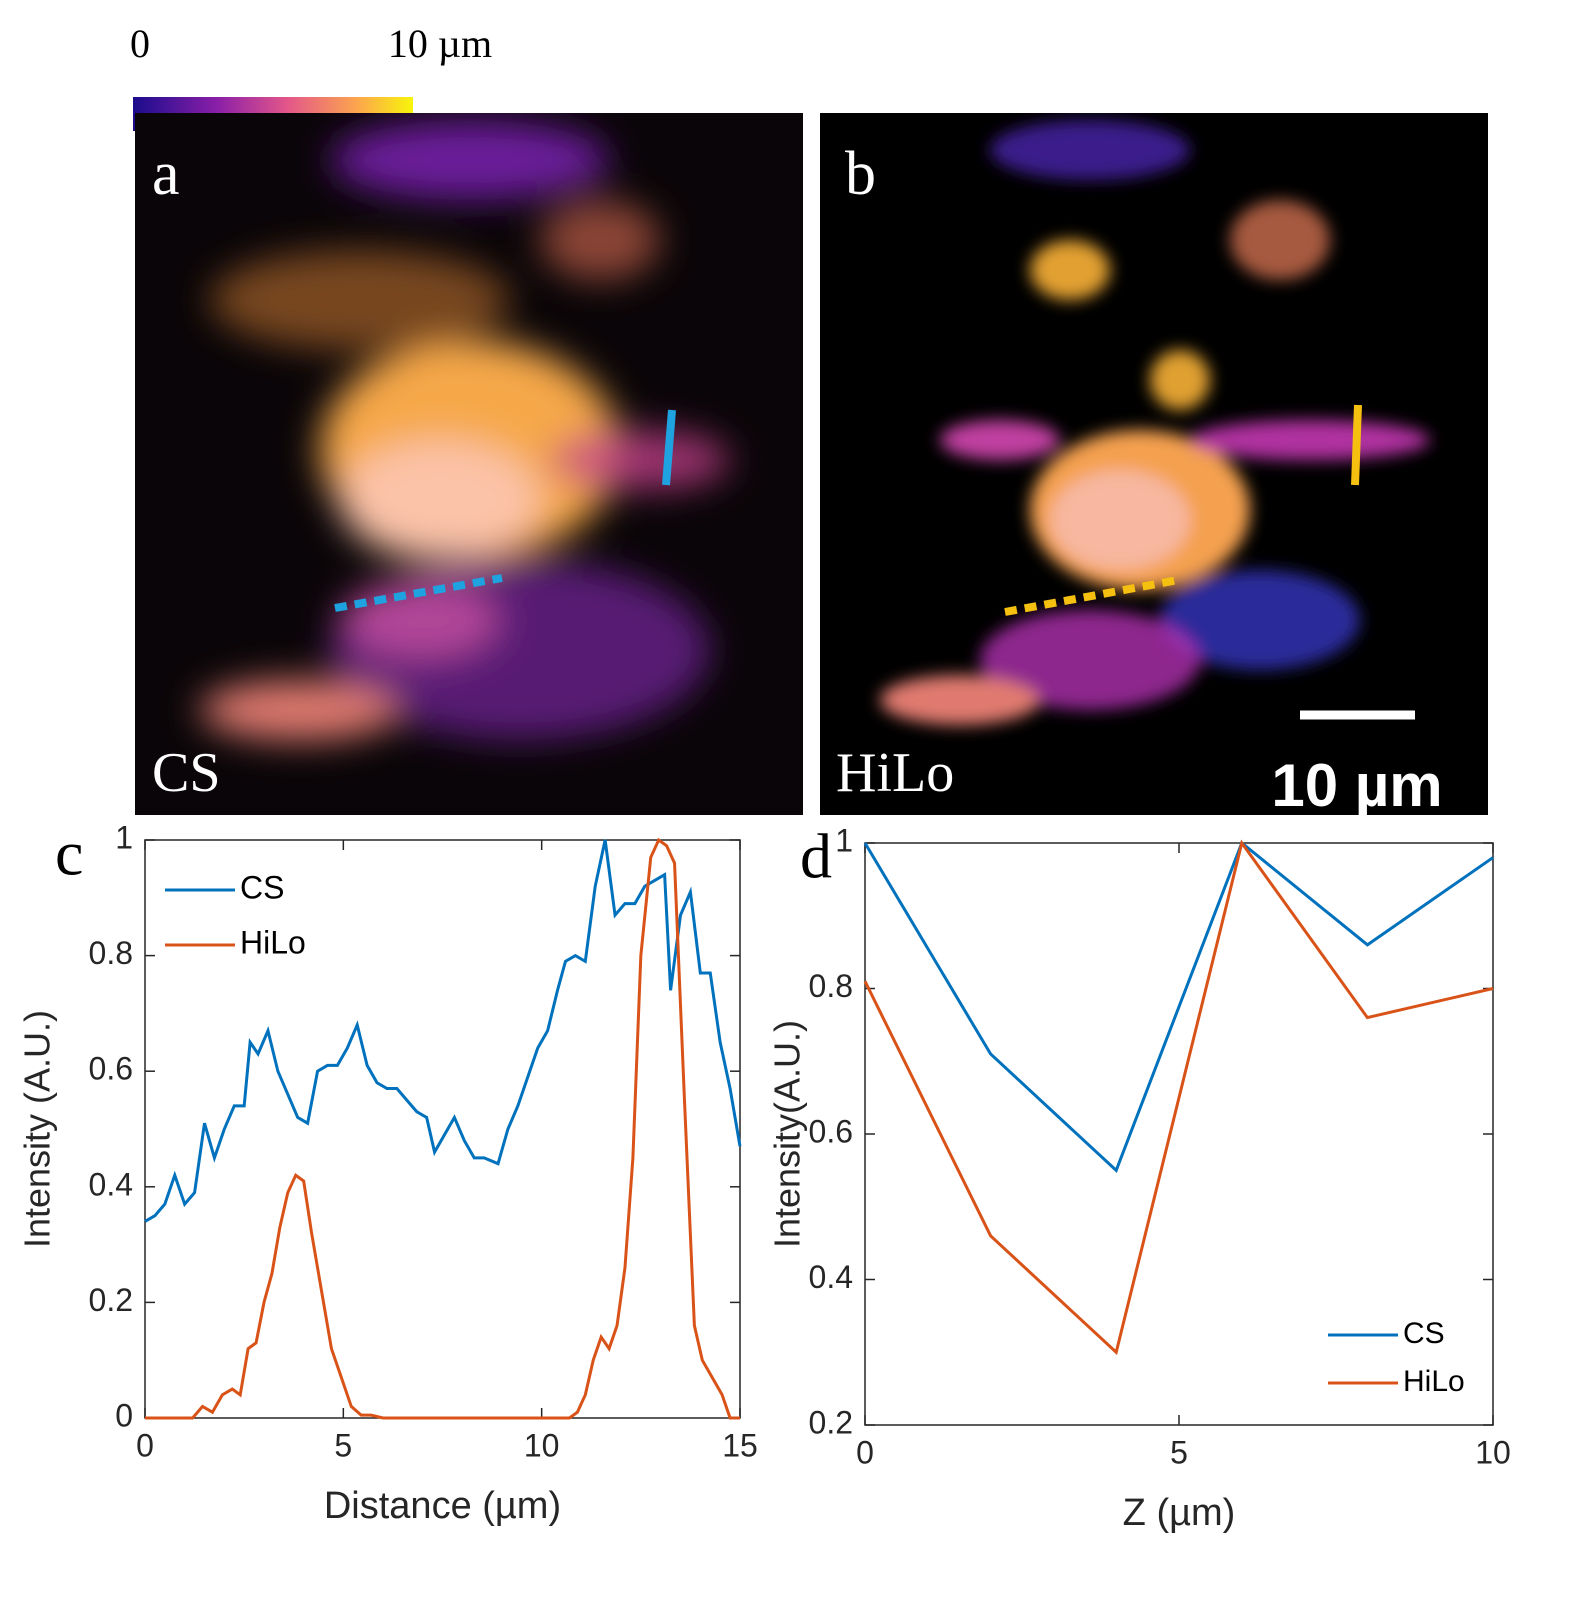 This screenshot has height=1619, width=1576. What do you see at coordinates (860, 174) in the screenshot?
I see `panel-letter: b` at bounding box center [860, 174].